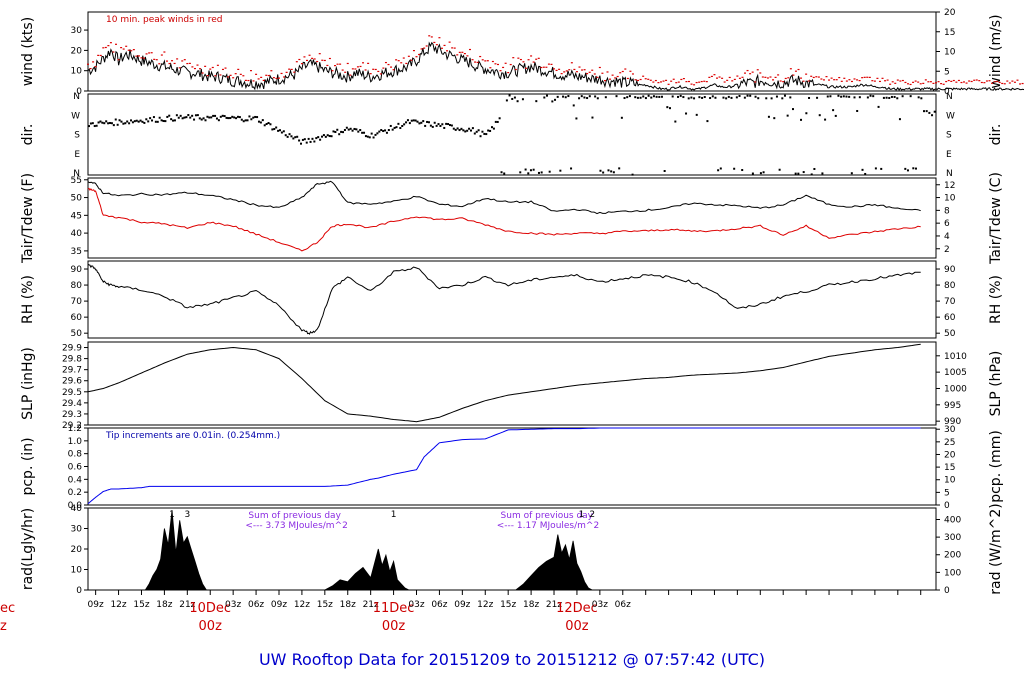 The height and width of the screenshot is (700, 1024). Describe the element at coordinates (947, 224) in the screenshot. I see `ytick-right-label: 6` at that location.